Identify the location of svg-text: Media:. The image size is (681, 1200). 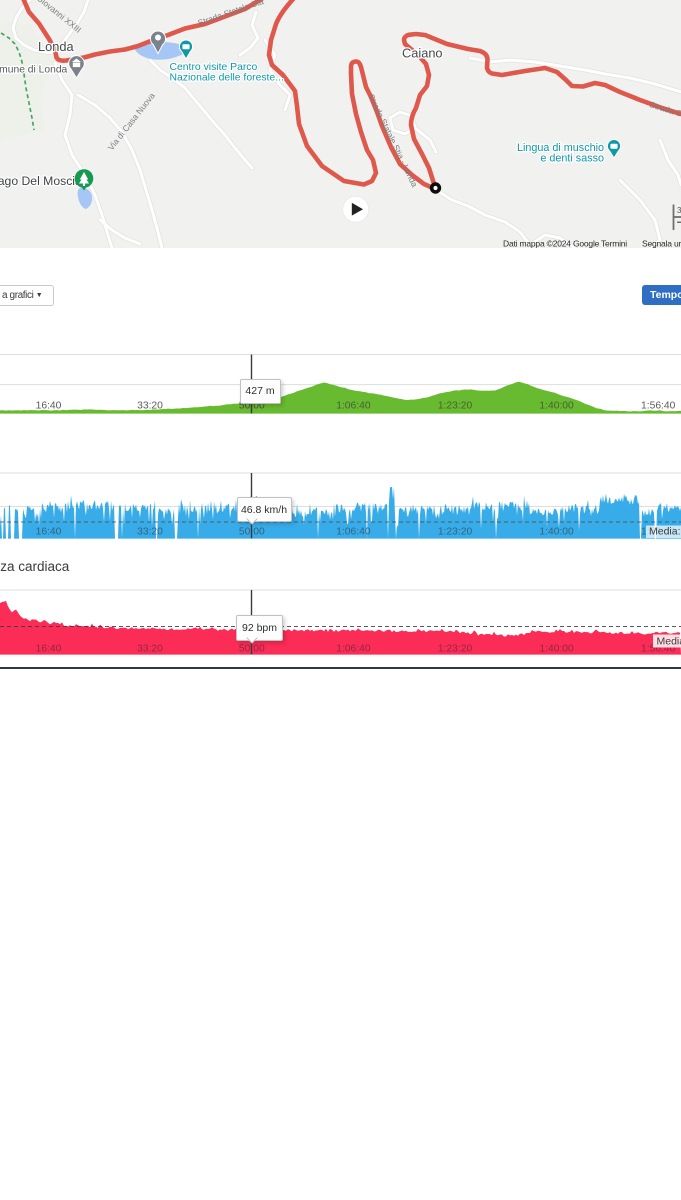
(669, 642).